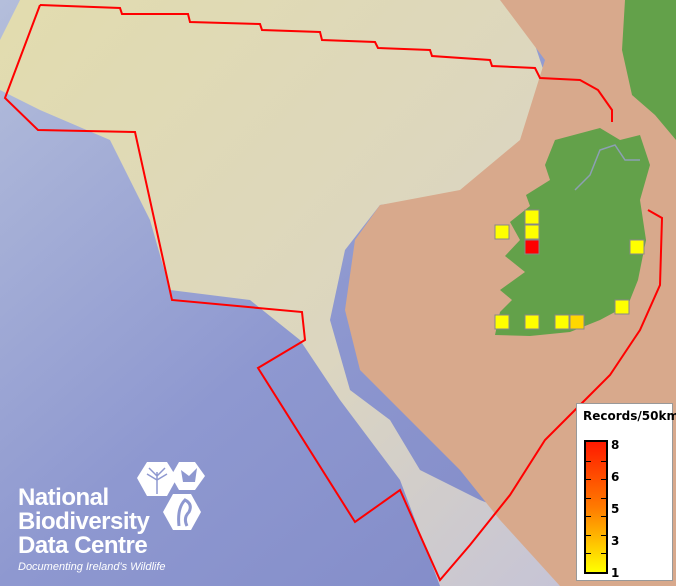 The height and width of the screenshot is (586, 676). I want to click on record-cells, so click(569, 269).